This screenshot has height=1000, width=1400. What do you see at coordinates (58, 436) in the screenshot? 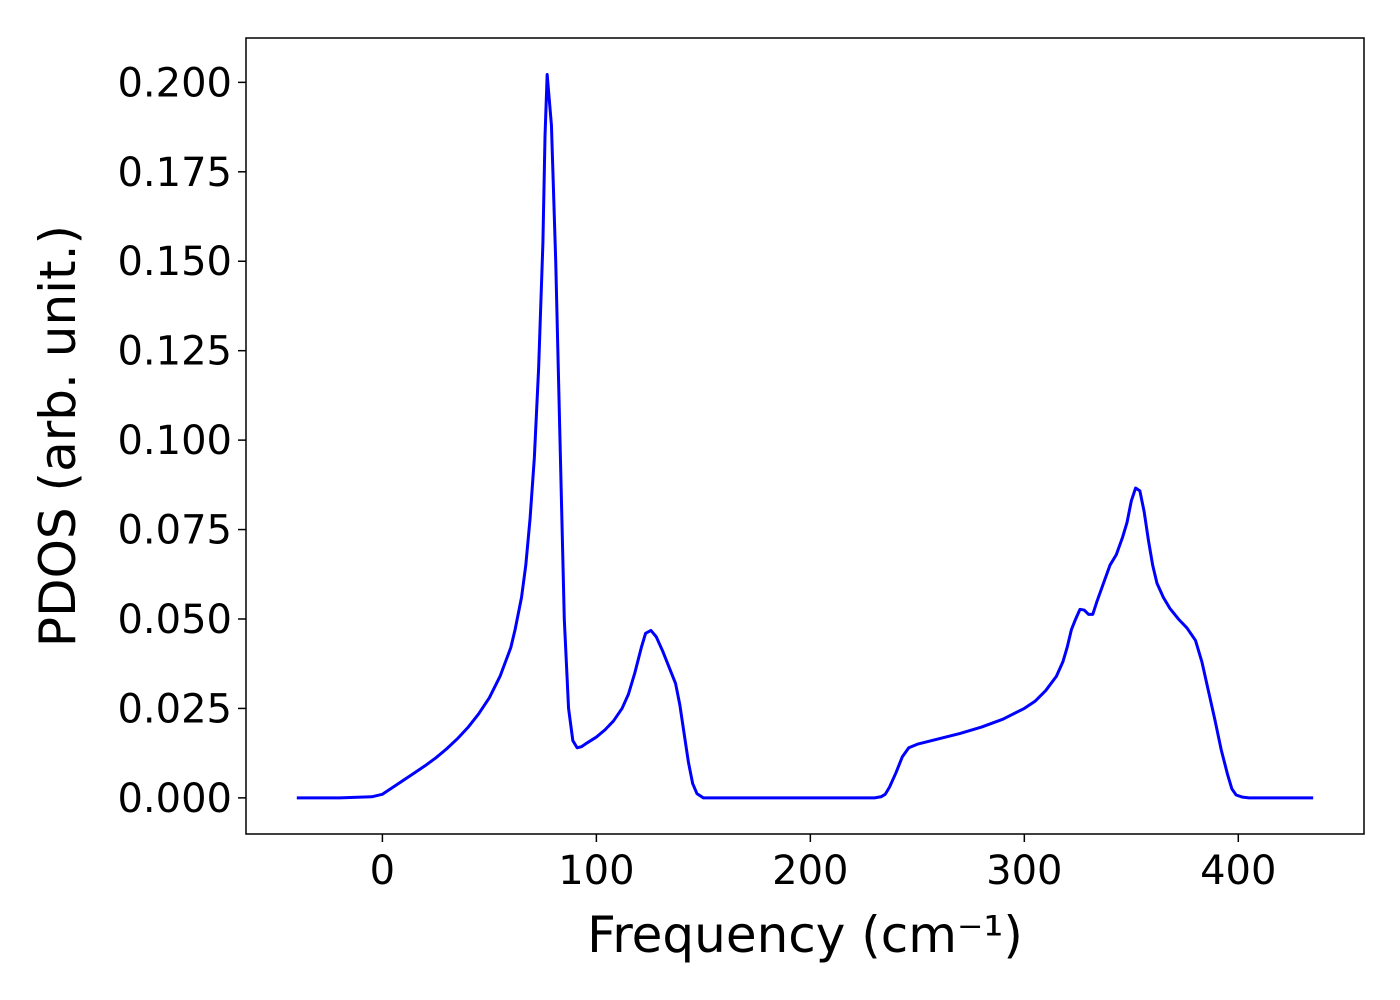
I see `y-axis-label: PDOS (arb. unit.)` at bounding box center [58, 436].